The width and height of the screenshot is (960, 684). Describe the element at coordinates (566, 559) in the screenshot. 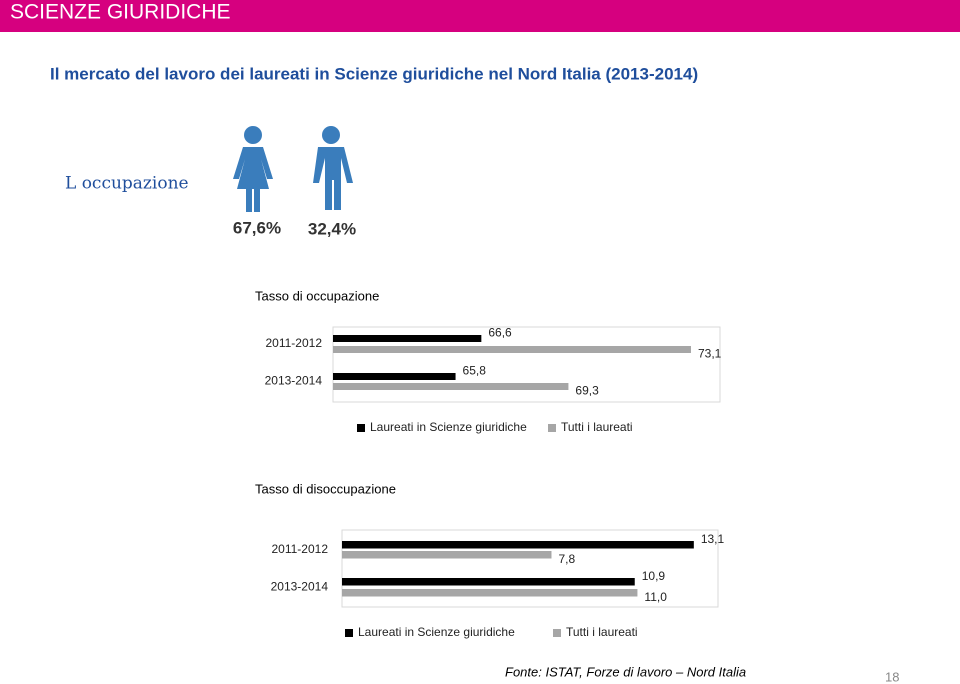

I see `value-label: 7,8` at that location.